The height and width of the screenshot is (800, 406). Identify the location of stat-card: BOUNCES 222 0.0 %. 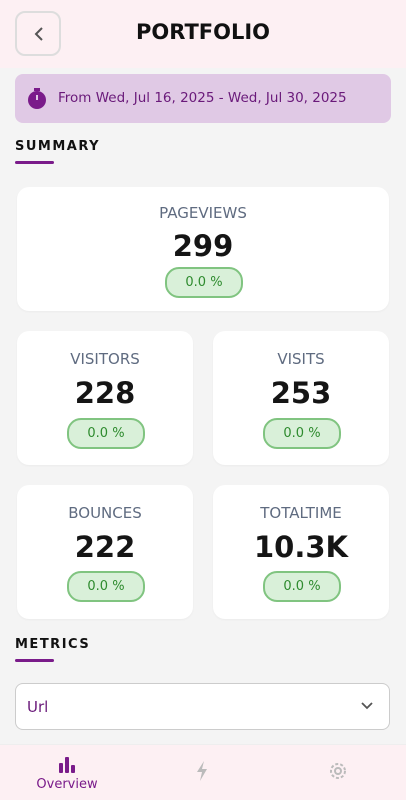
(105, 552).